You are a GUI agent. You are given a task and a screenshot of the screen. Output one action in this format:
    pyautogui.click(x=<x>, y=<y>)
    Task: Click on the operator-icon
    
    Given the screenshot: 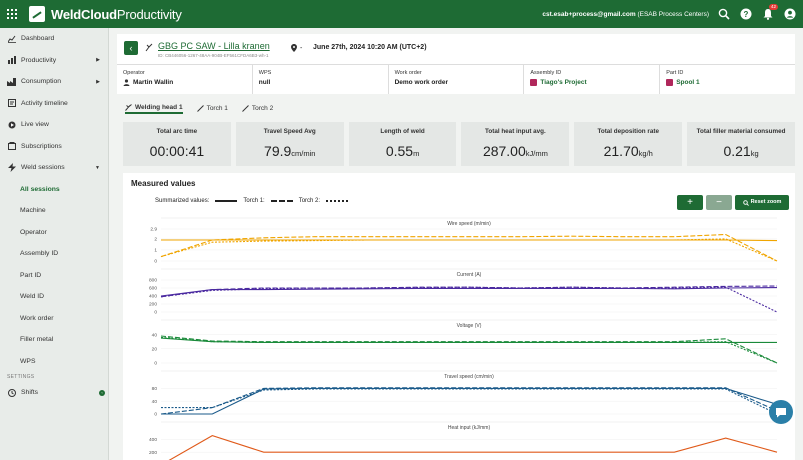 What is the action you would take?
    pyautogui.click(x=126, y=82)
    